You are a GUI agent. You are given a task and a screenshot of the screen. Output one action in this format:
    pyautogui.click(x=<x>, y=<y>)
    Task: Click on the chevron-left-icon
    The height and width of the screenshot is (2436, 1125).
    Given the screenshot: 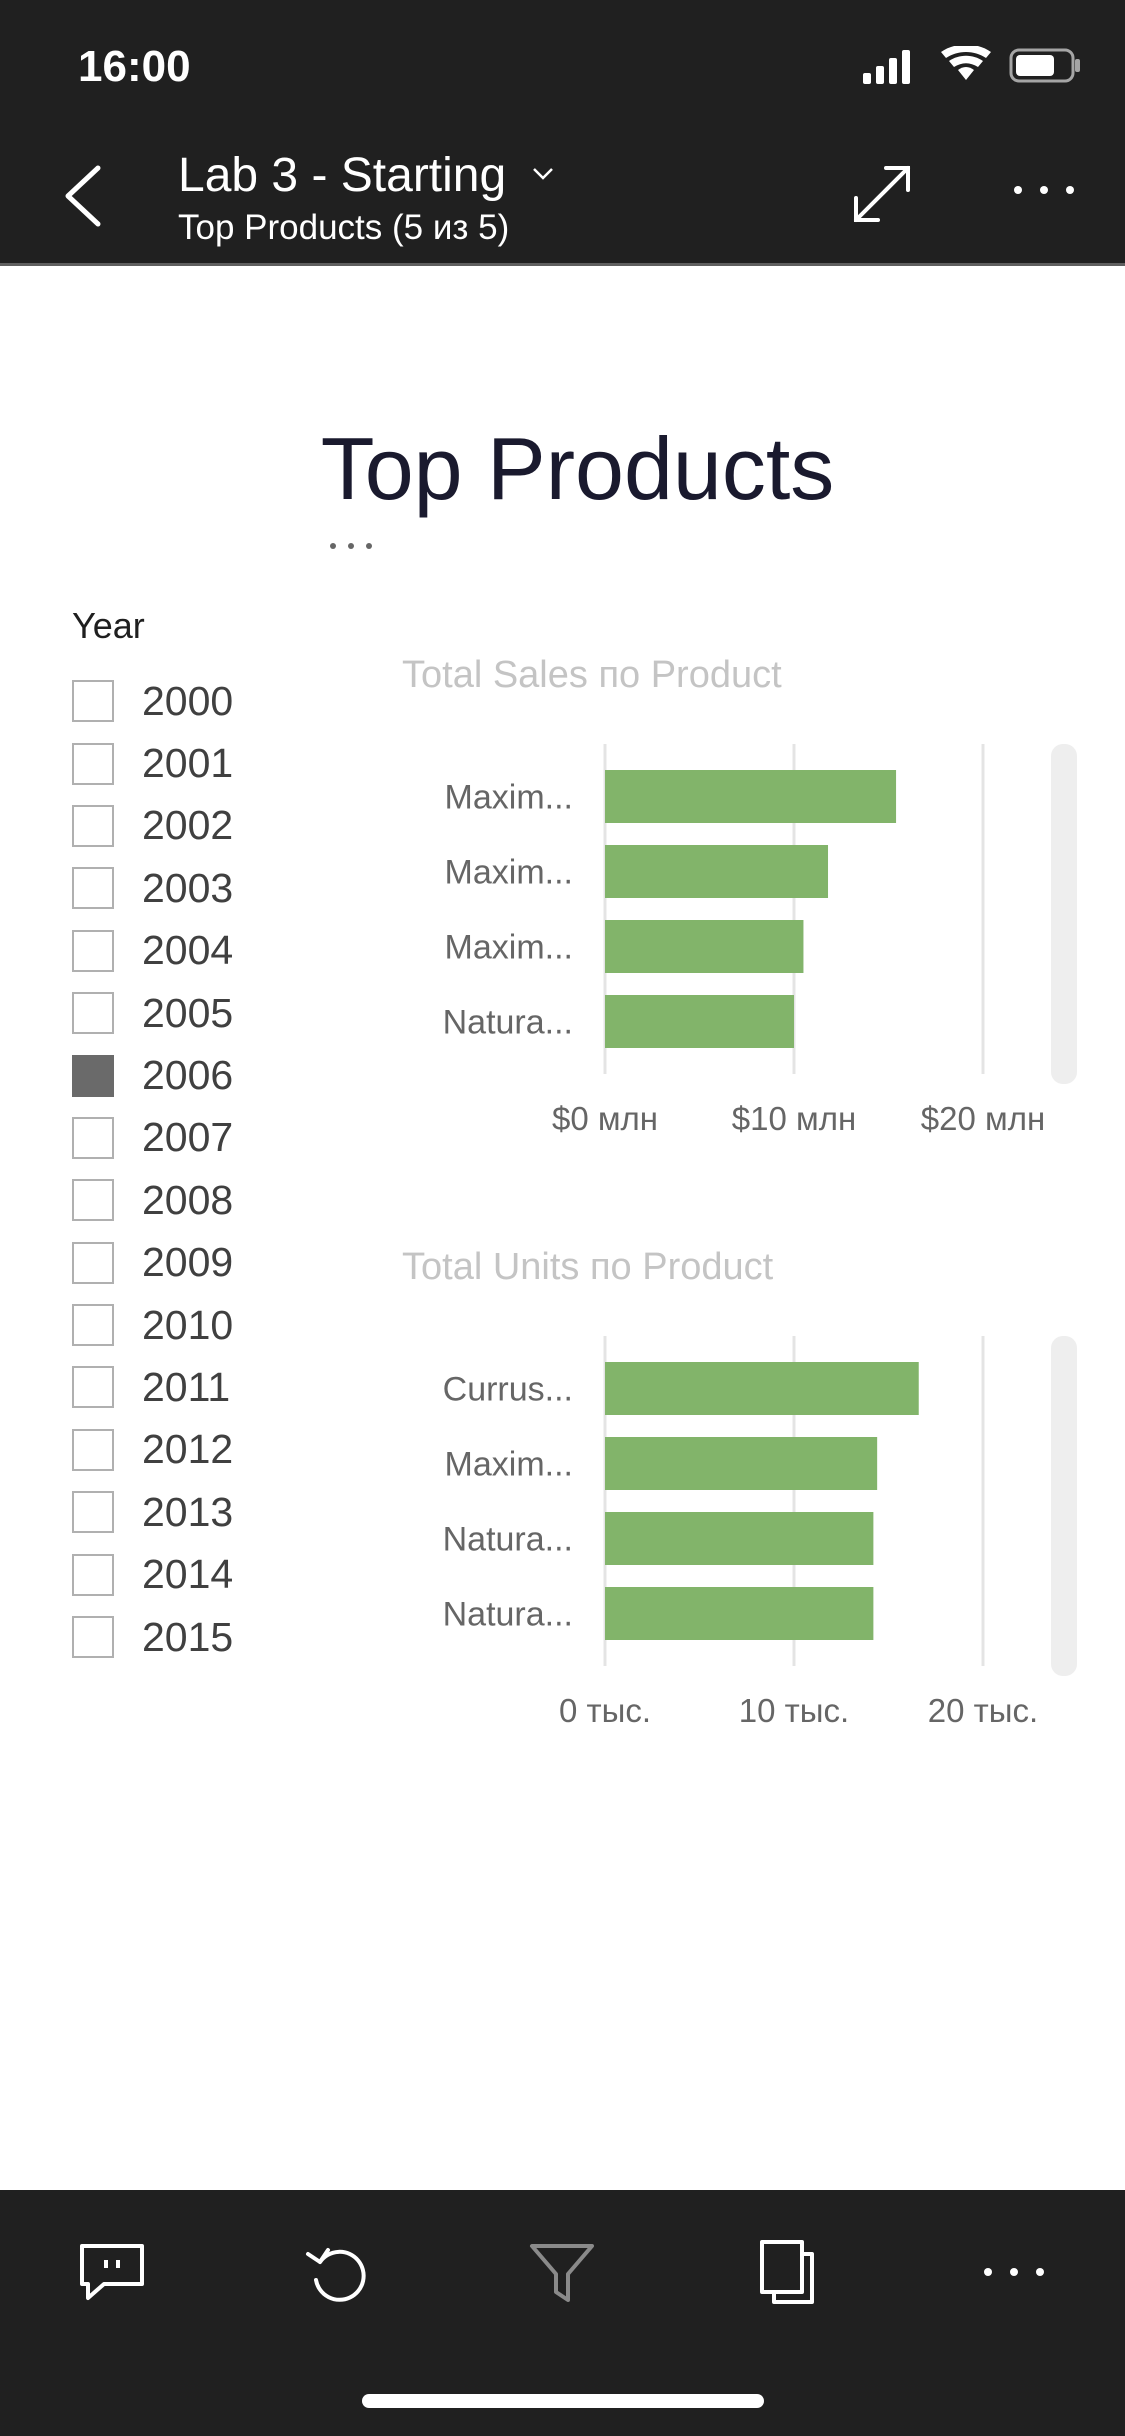 What is the action you would take?
    pyautogui.click(x=83, y=196)
    